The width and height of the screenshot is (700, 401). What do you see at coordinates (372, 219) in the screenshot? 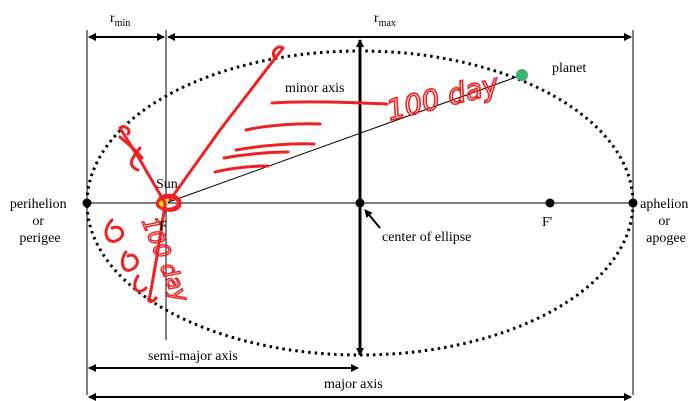
I see `center-pointer-arrow` at bounding box center [372, 219].